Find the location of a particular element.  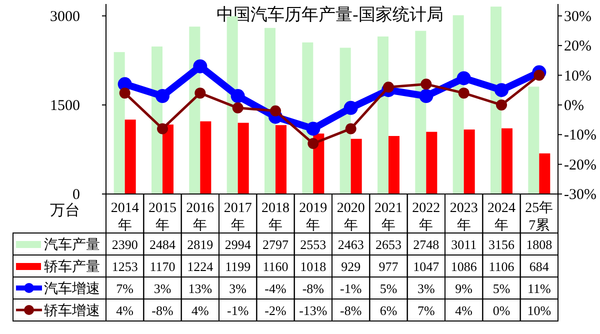

ytick: 3000 is located at coordinates (65, 16).